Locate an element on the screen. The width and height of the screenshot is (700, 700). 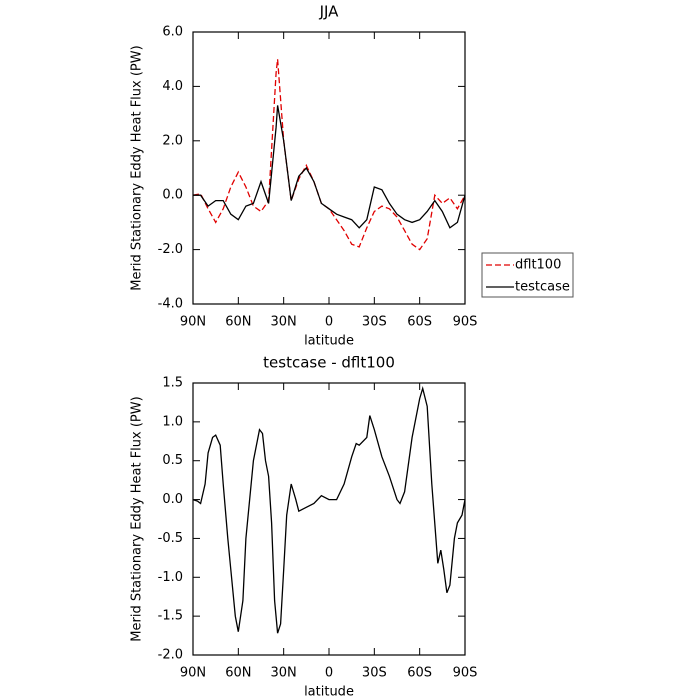
y-tick-label: 4.0 is located at coordinates (172, 86).